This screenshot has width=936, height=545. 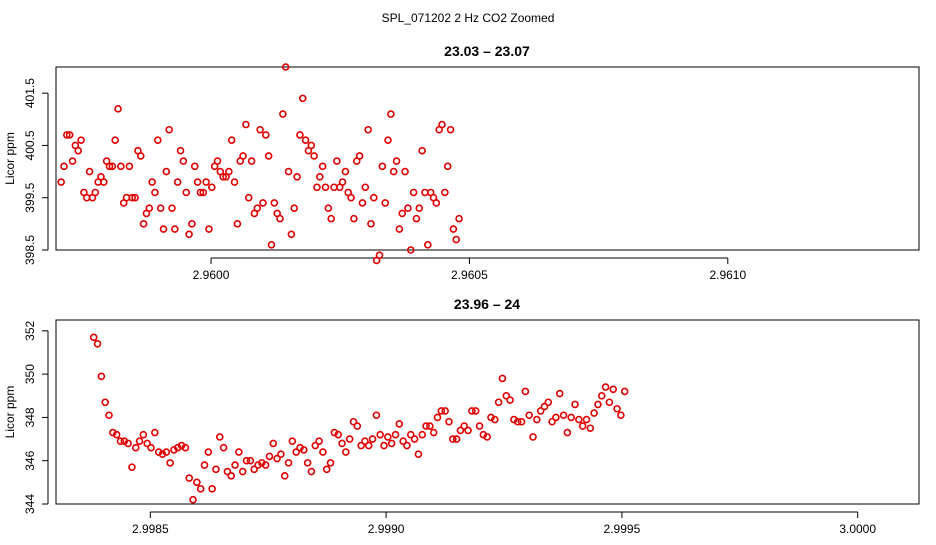 I want to click on y-tick-label: 350, so click(x=30, y=374).